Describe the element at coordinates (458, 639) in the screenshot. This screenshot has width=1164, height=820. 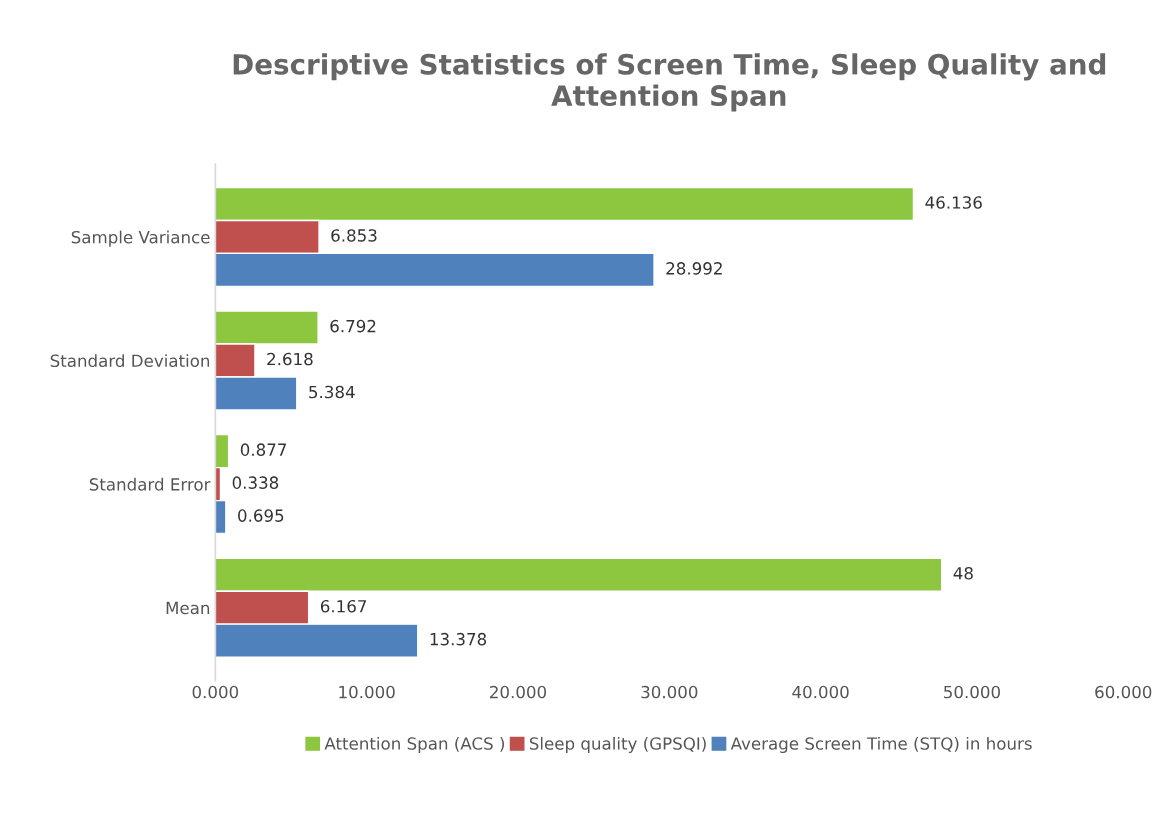
I see `data-label: 13.378` at that location.